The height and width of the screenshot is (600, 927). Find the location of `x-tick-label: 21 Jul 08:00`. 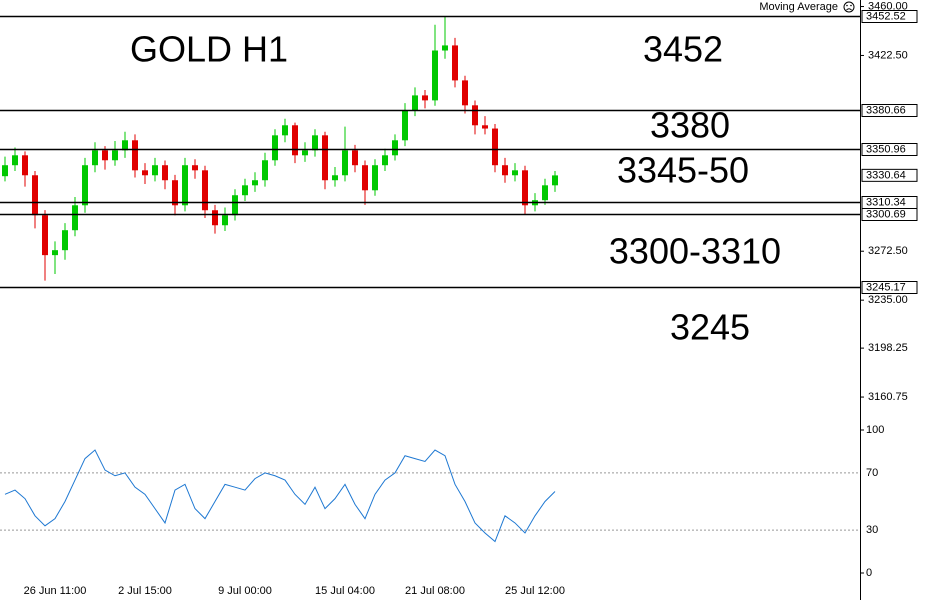

x-tick-label: 21 Jul 08:00 is located at coordinates (435, 591).